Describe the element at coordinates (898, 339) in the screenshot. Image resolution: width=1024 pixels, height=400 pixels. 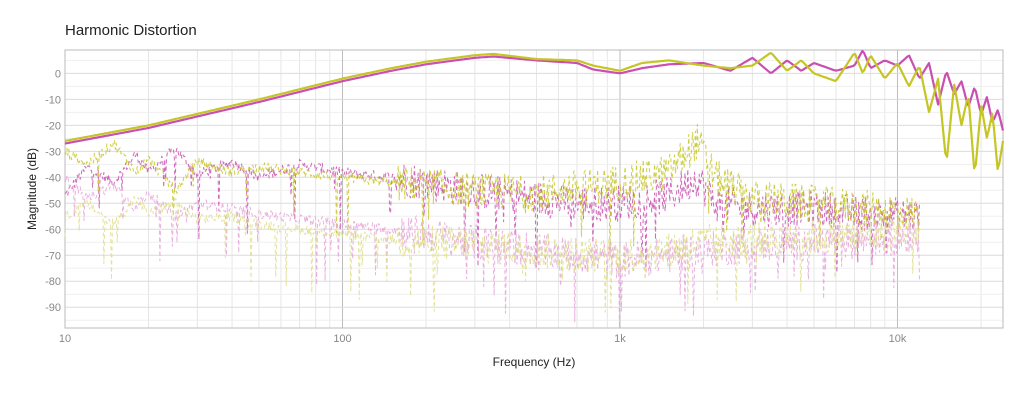
I see `x-tick-label: 10k` at that location.